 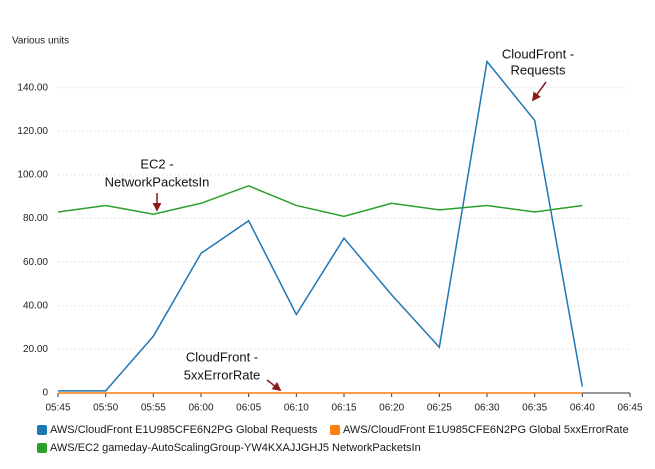 What do you see at coordinates (45, 393) in the screenshot?
I see `y-tick-label: 0` at bounding box center [45, 393].